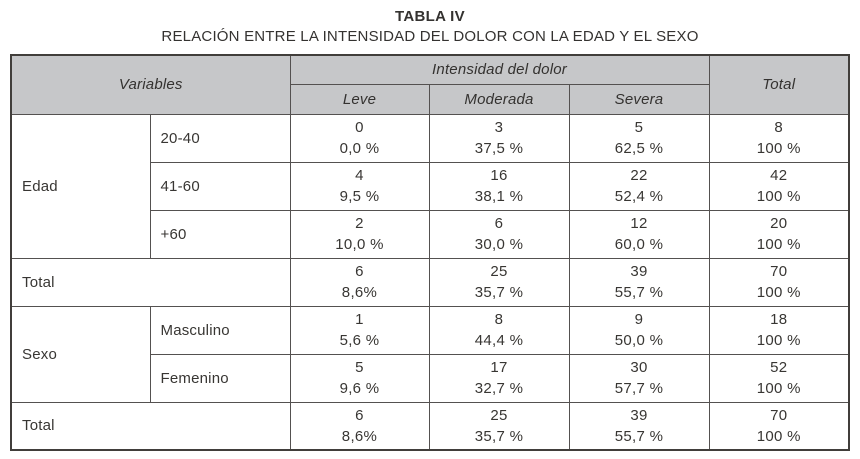  Describe the element at coordinates (499, 282) in the screenshot. I see `cell-totaledad-moderada: 25 35,7 %` at that location.